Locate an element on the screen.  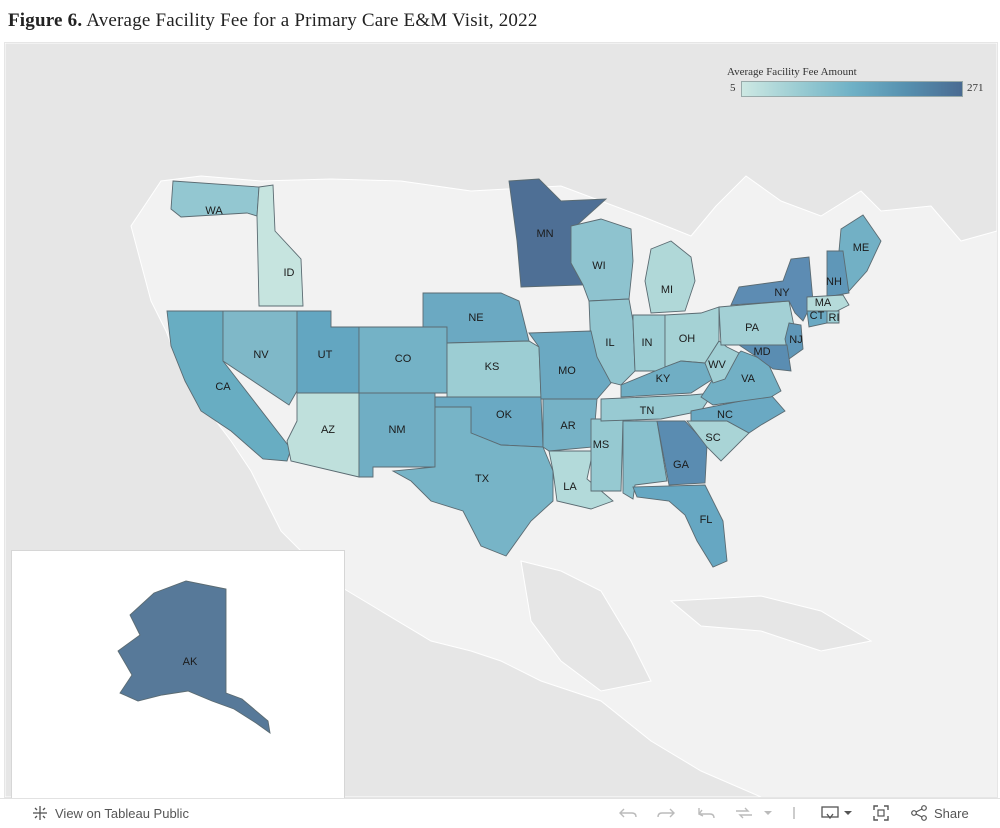
undo-icon is located at coordinates (628, 813).